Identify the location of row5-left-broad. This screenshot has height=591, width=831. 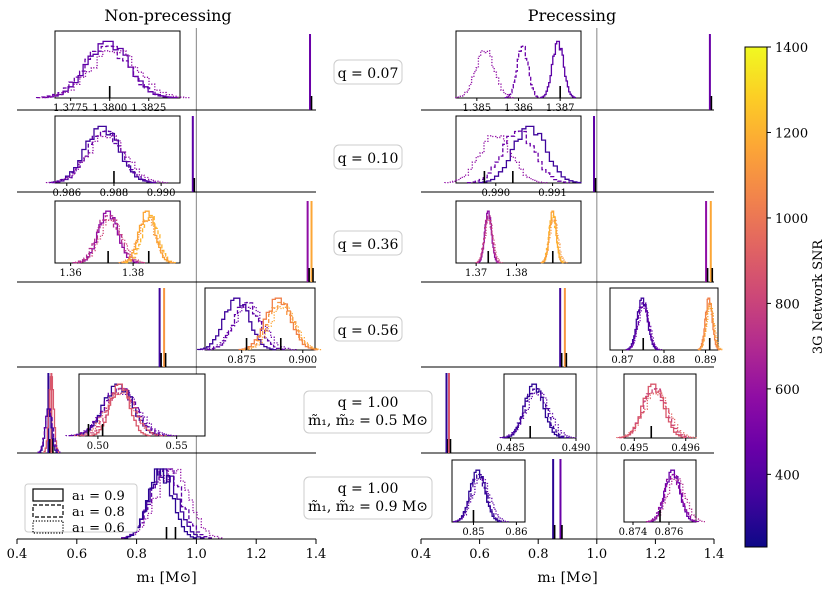
(49, 415).